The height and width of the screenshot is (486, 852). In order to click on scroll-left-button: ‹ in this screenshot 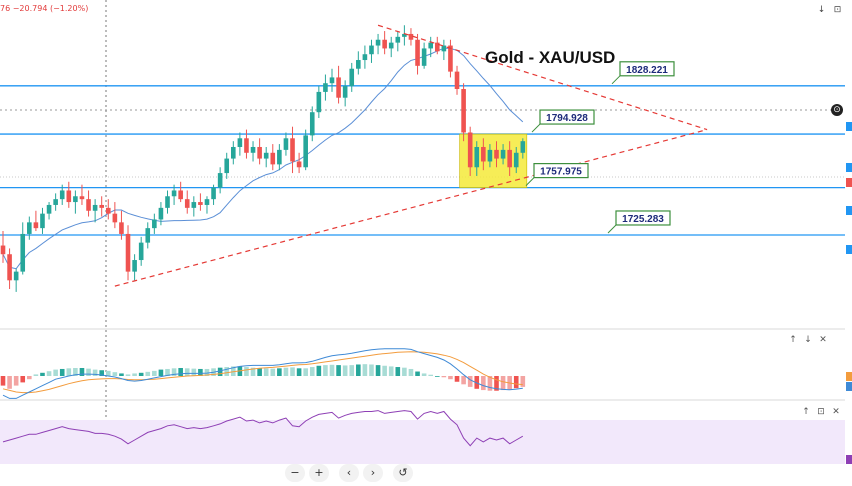, I will do `click(349, 473)`.